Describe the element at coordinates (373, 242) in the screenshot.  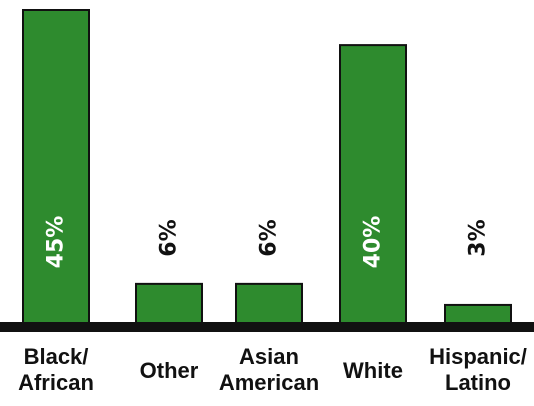
I see `data-label-3: 40%` at that location.